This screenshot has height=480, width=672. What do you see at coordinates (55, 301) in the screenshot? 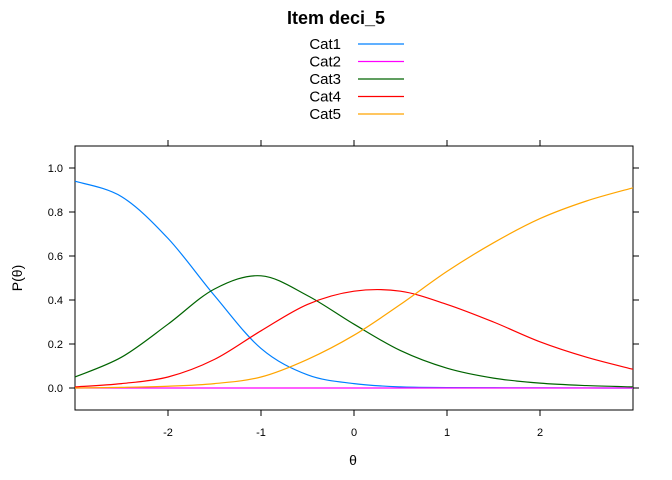
I see `y-tick-label: 0.4` at bounding box center [55, 301].